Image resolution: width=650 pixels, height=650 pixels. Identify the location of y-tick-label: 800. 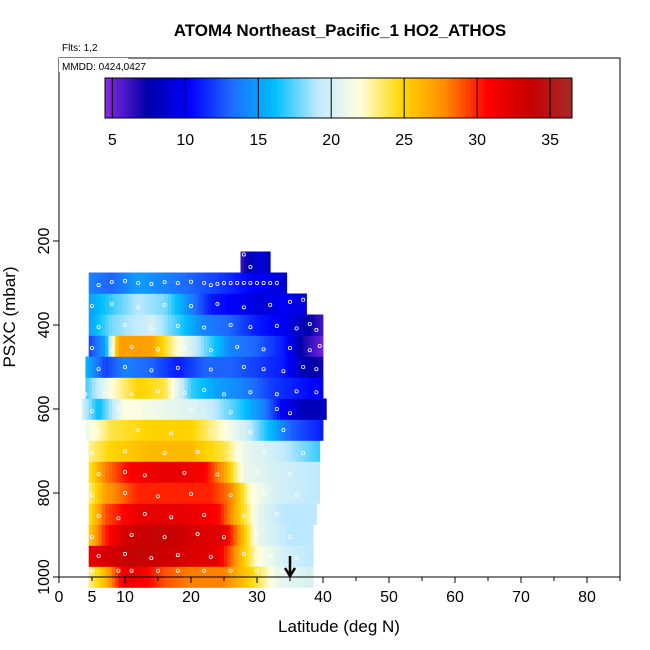
(44, 493).